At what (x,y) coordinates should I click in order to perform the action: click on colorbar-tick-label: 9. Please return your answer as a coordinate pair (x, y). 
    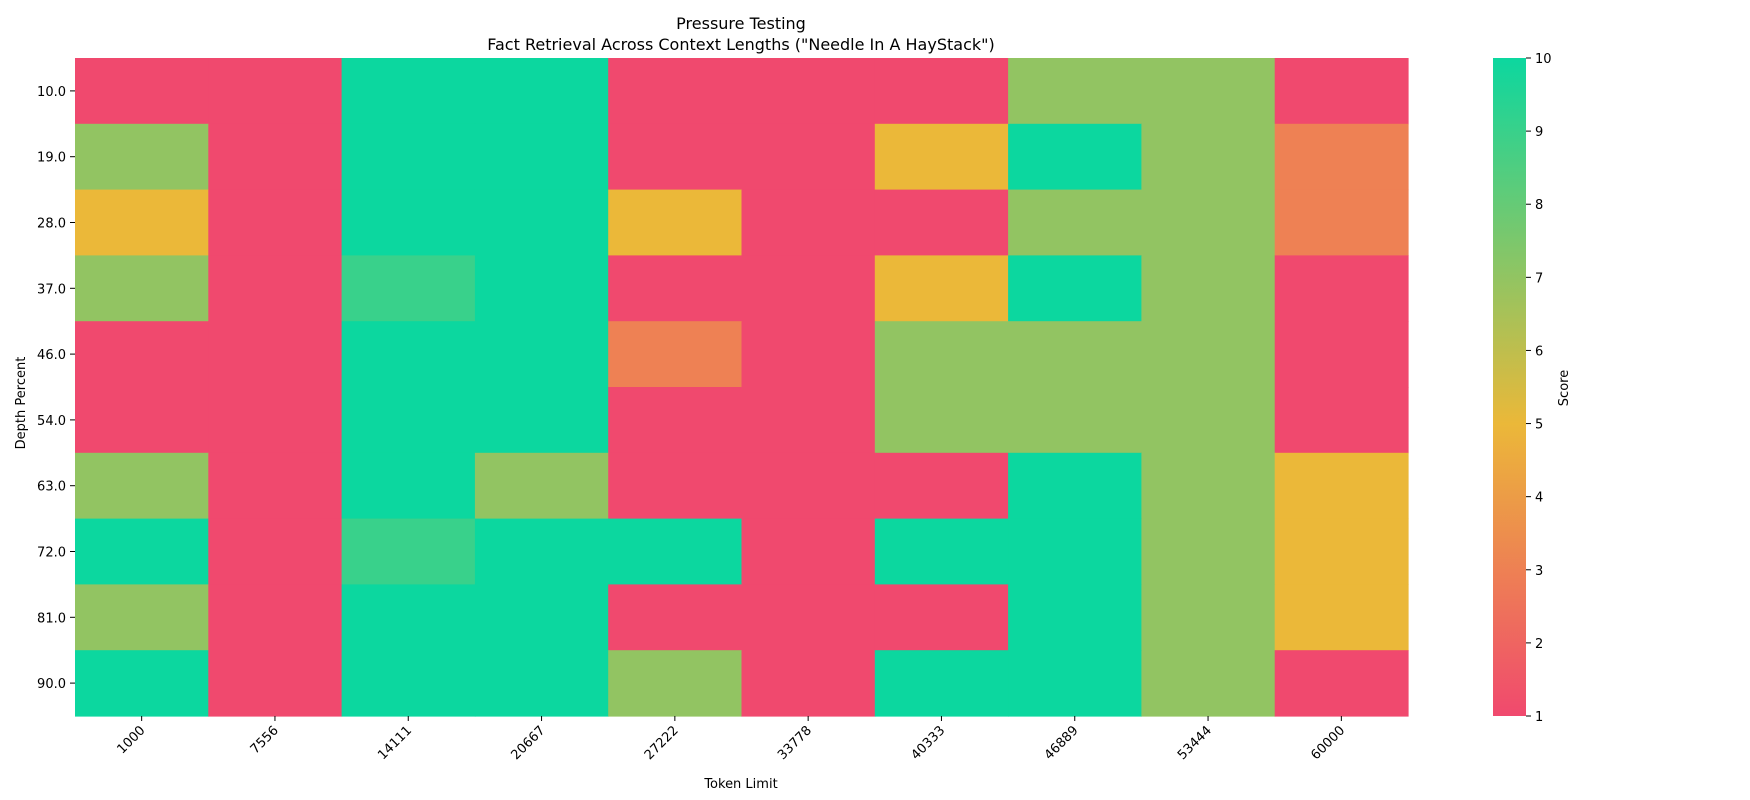
    Looking at the image, I should click on (1539, 132).